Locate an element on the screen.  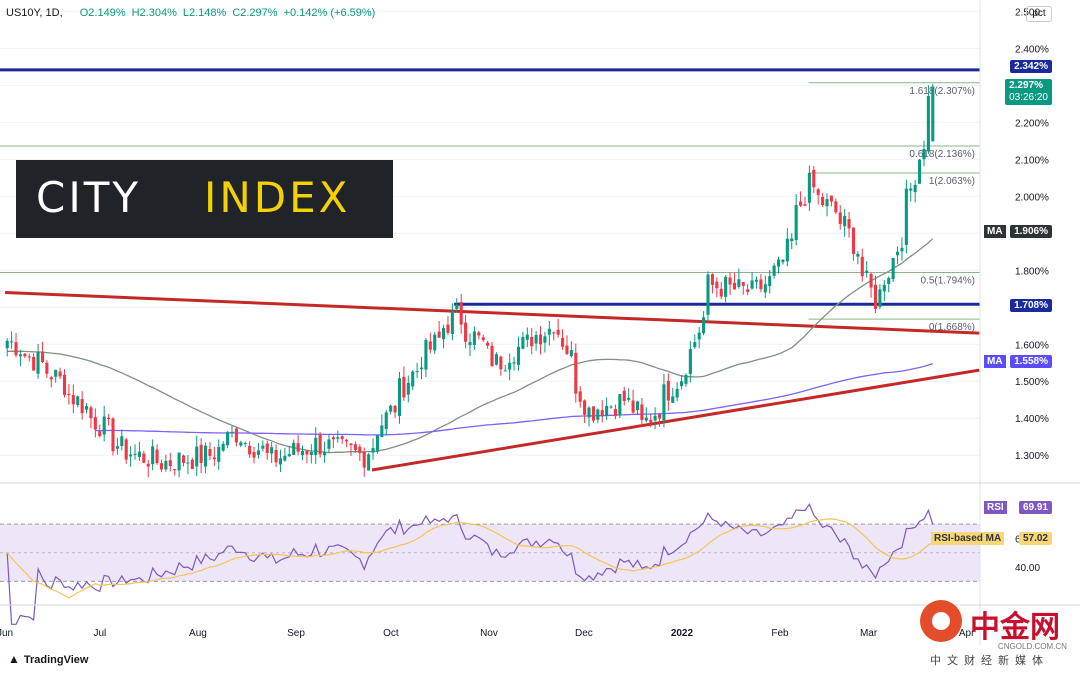
time-tick-label: Dec is located at coordinates (584, 633).